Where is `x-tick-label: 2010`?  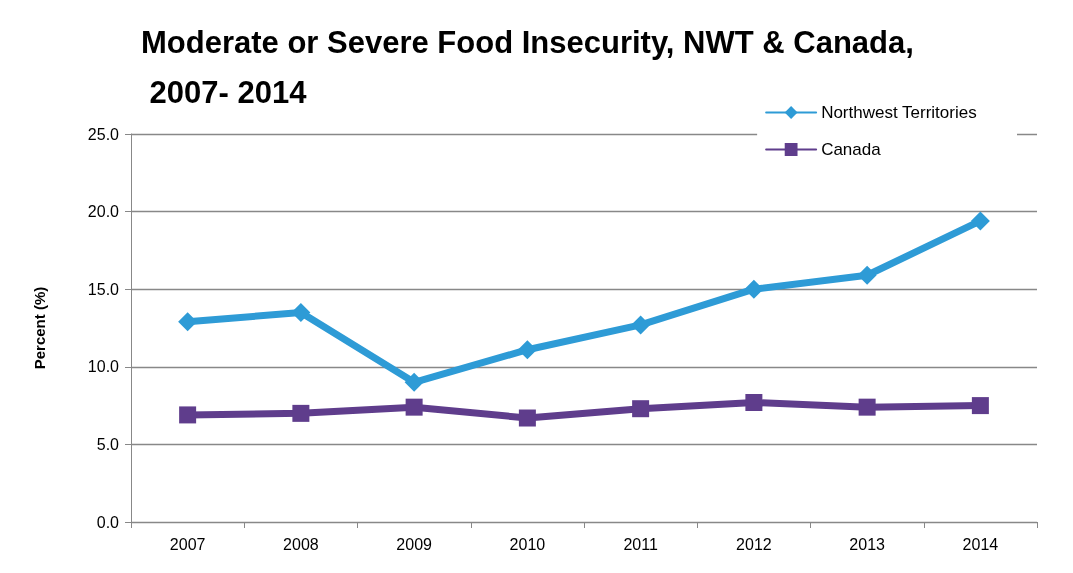
x-tick-label: 2010 is located at coordinates (527, 544).